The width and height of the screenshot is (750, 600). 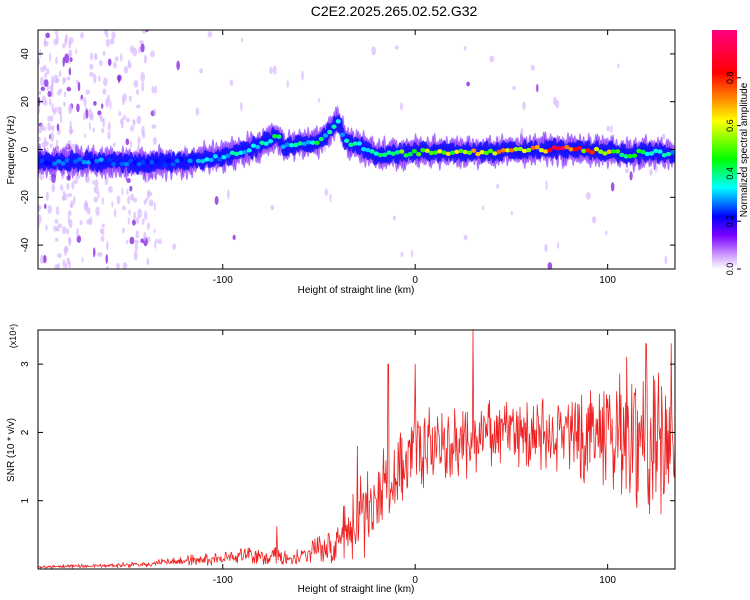 What do you see at coordinates (25, 102) in the screenshot?
I see `spectrogram-y-tick-label: 20` at bounding box center [25, 102].